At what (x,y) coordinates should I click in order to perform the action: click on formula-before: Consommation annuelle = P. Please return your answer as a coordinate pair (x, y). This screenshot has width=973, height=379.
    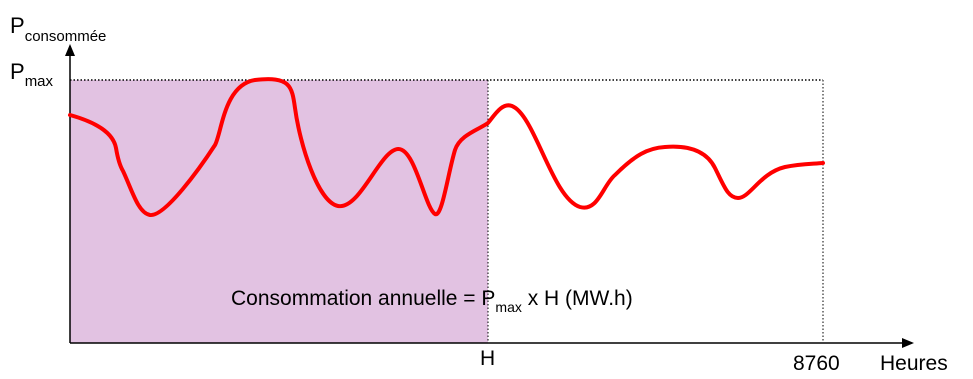
    Looking at the image, I should click on (363, 298).